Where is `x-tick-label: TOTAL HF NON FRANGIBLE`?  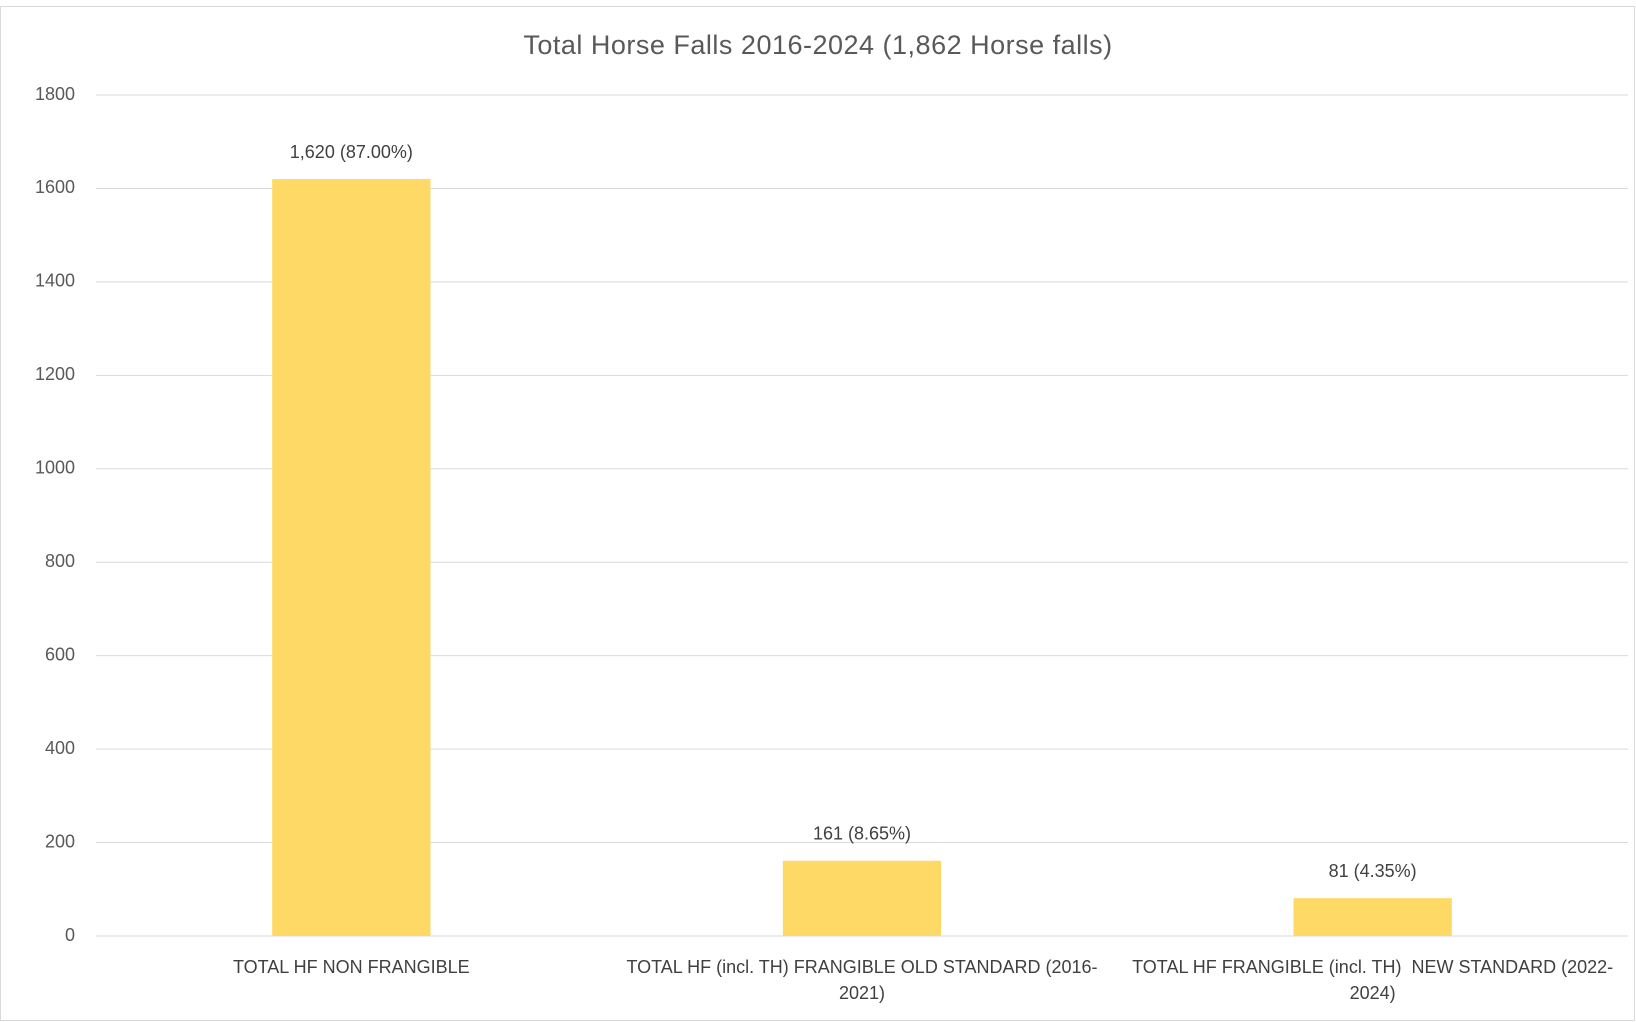
x-tick-label: TOTAL HF NON FRANGIBLE is located at coordinates (351, 967).